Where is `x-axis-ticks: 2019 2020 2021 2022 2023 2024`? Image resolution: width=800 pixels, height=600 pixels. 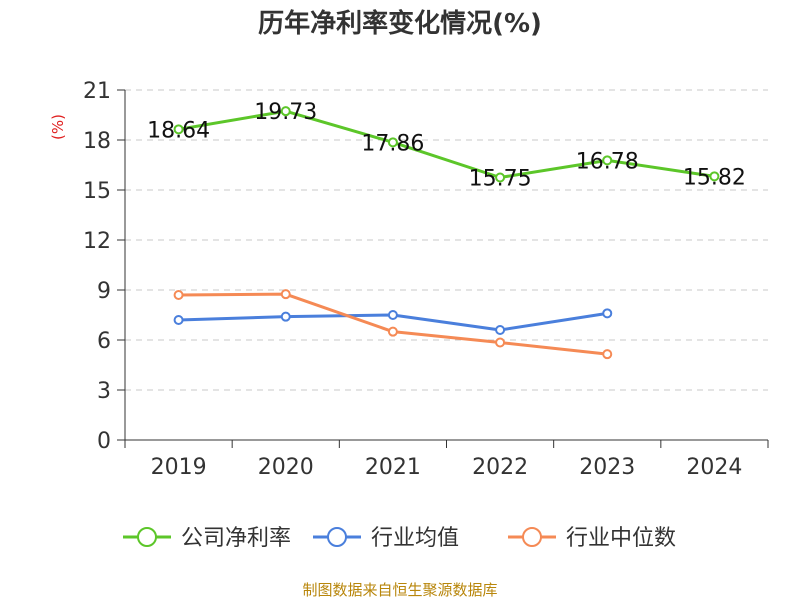
x-axis-ticks: 2019 2020 2021 2022 2023 2024 is located at coordinates (446, 460).